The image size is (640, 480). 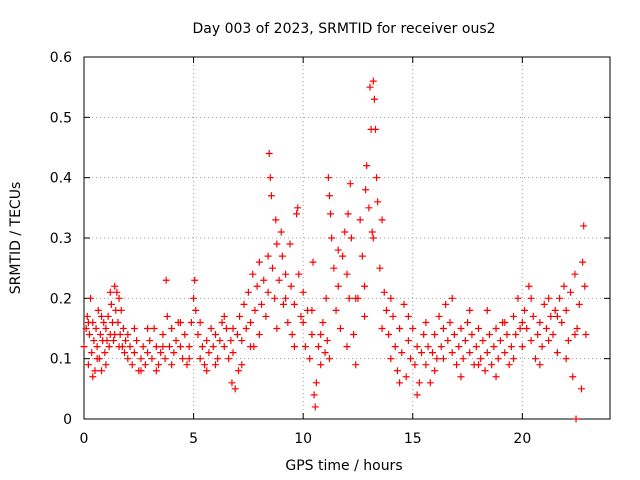 What do you see at coordinates (84, 439) in the screenshot?
I see `x-tick-label: 0` at bounding box center [84, 439].